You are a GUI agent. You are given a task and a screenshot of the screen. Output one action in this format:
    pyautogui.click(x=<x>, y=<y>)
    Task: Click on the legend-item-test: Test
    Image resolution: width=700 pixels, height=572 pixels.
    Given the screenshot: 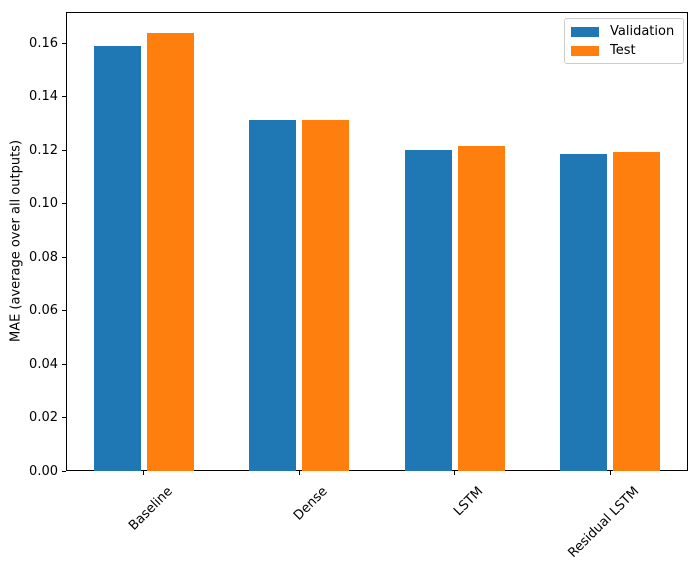 What is the action you would take?
    pyautogui.click(x=623, y=50)
    